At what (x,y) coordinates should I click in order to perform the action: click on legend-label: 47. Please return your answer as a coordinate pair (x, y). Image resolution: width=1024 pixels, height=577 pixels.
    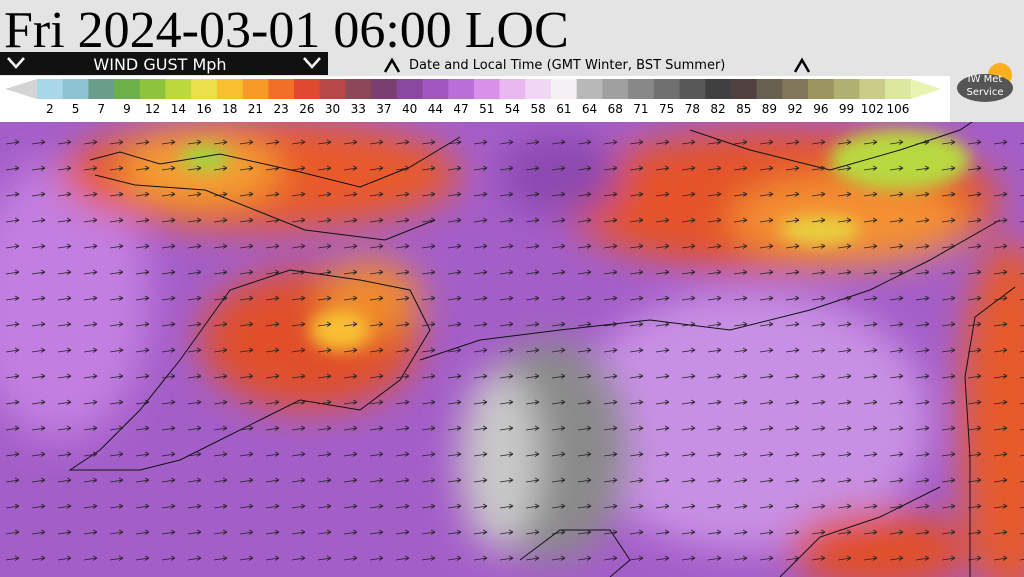
    Looking at the image, I should click on (460, 109).